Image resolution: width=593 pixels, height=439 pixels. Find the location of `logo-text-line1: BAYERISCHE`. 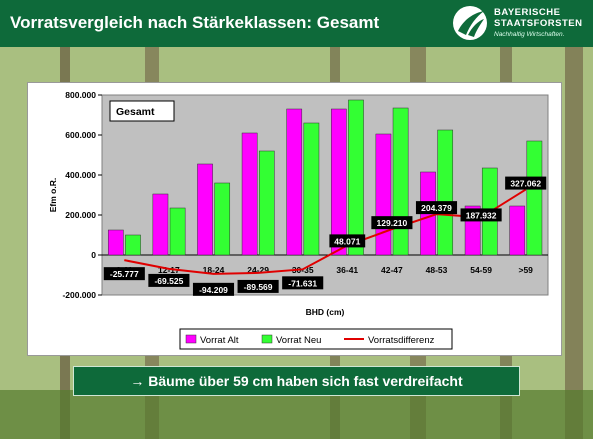

logo-text-line1: BAYERISCHE is located at coordinates (527, 12).